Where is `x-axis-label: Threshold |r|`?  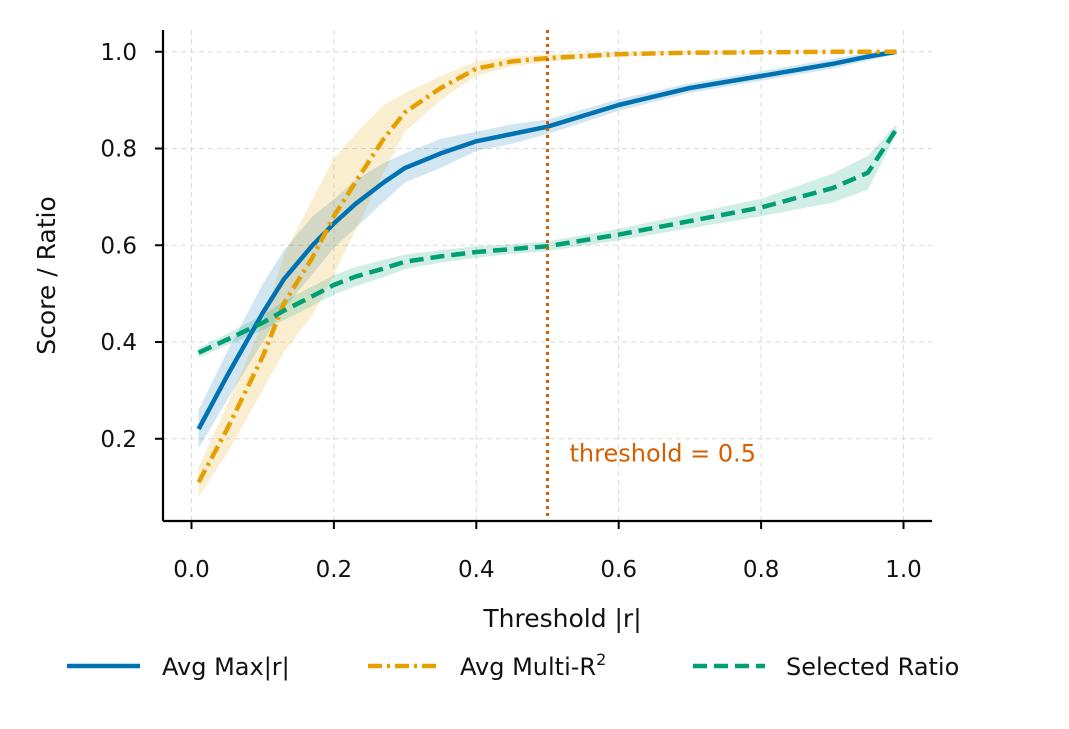 x-axis-label: Threshold |r| is located at coordinates (561, 618).